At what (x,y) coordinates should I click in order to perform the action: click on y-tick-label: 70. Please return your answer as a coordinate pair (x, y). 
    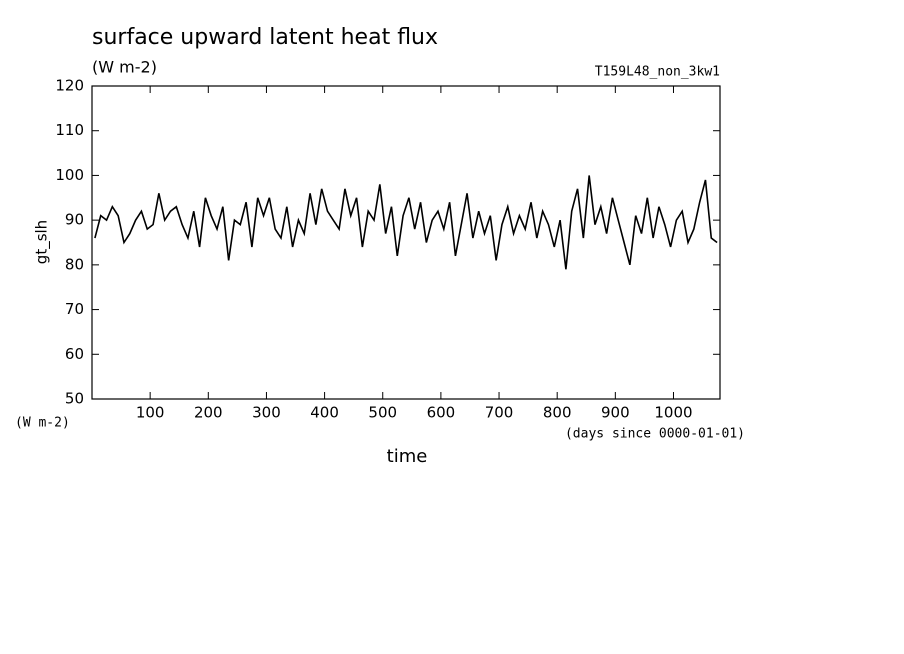
    Looking at the image, I should click on (74, 309).